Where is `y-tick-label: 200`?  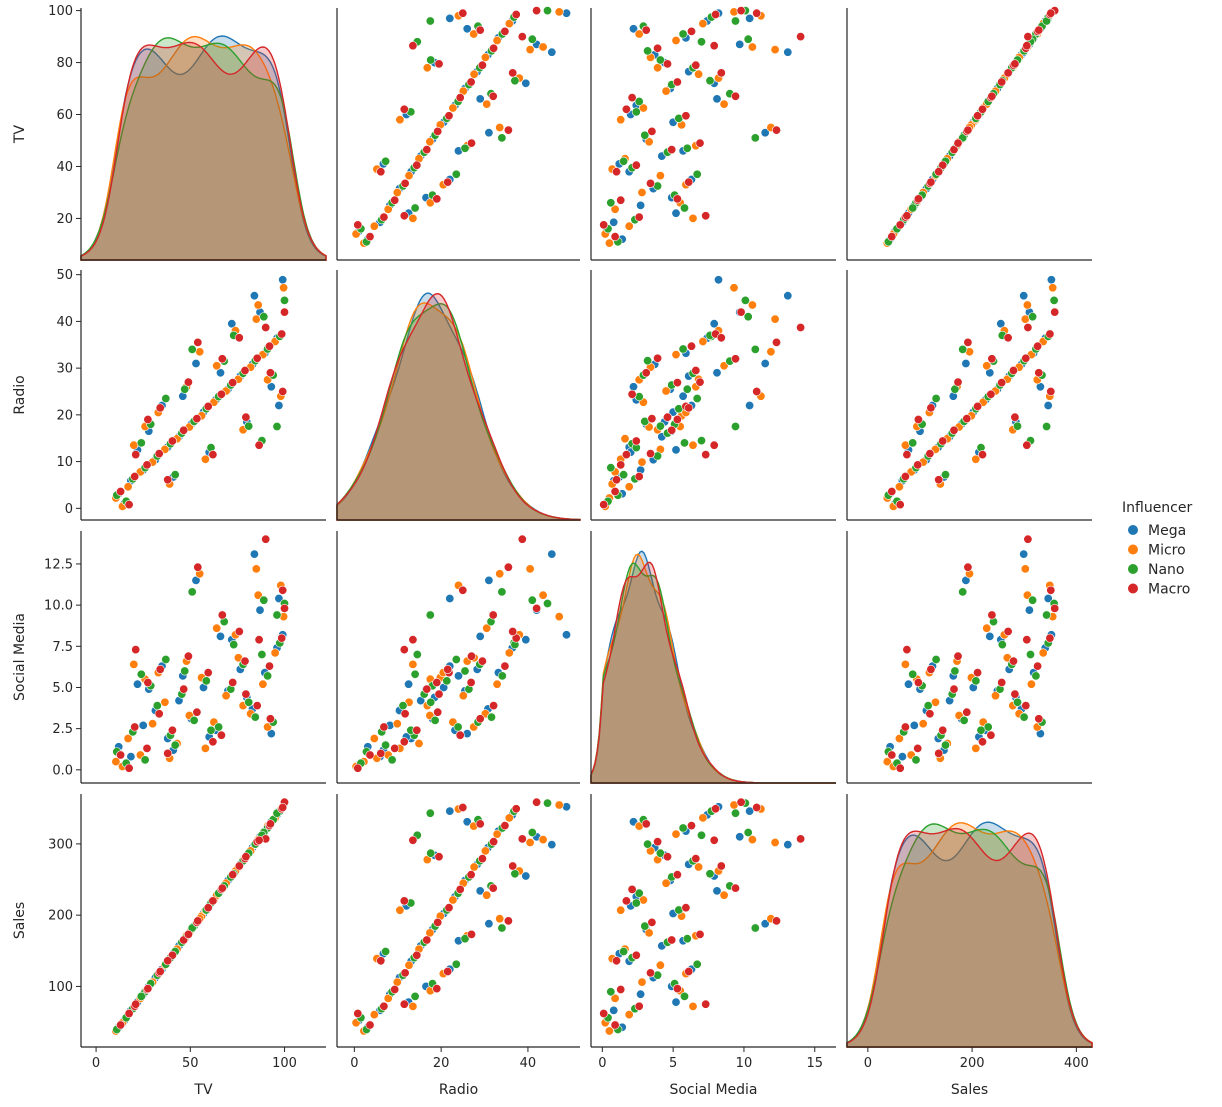
y-tick-label: 200 is located at coordinates (60, 916).